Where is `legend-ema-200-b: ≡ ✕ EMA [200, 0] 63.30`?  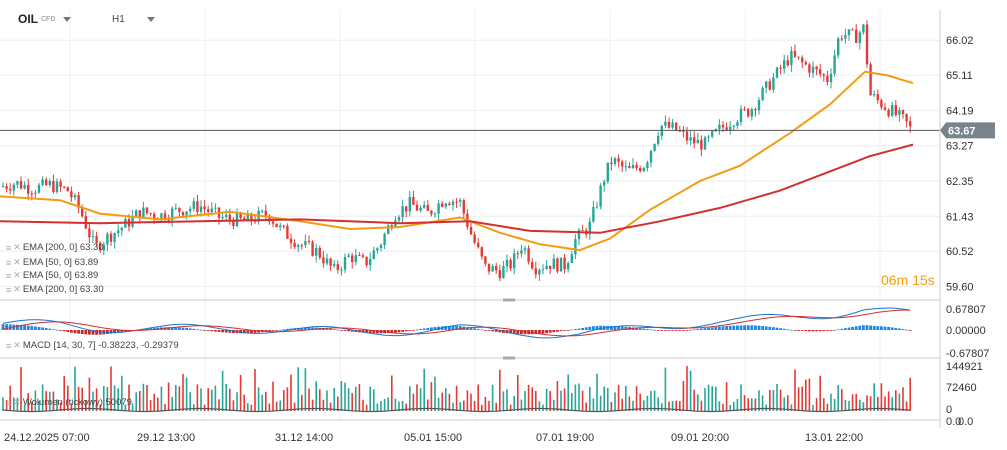 legend-ema-200-b: ≡ ✕ EMA [200, 0] 63.30 is located at coordinates (55, 289).